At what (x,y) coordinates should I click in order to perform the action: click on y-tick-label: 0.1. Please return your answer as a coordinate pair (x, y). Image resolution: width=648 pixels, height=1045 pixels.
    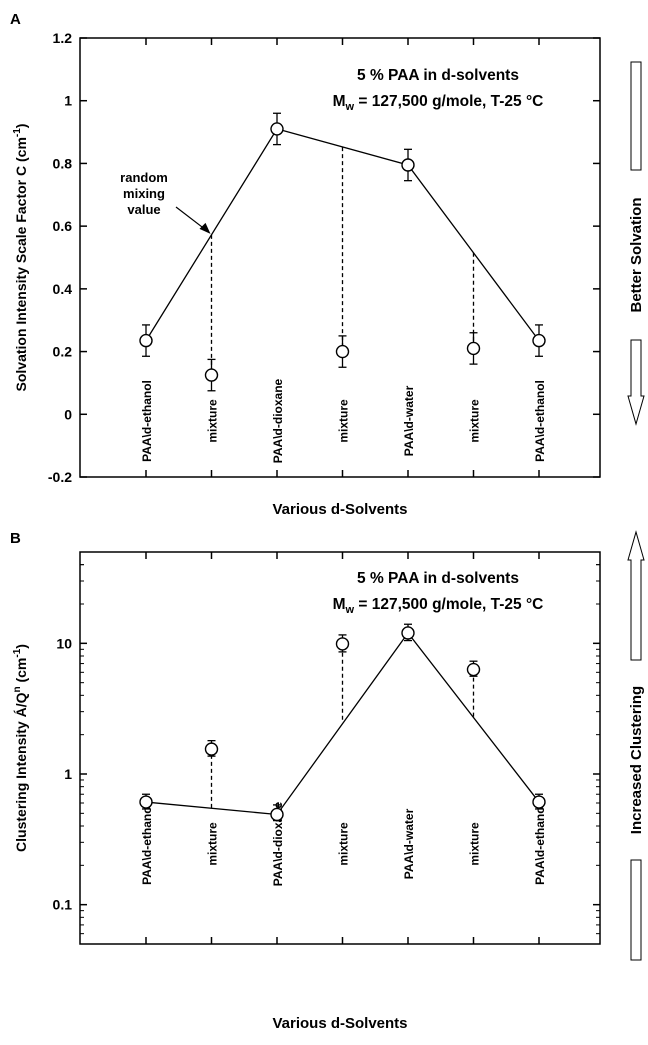
    Looking at the image, I should click on (63, 905).